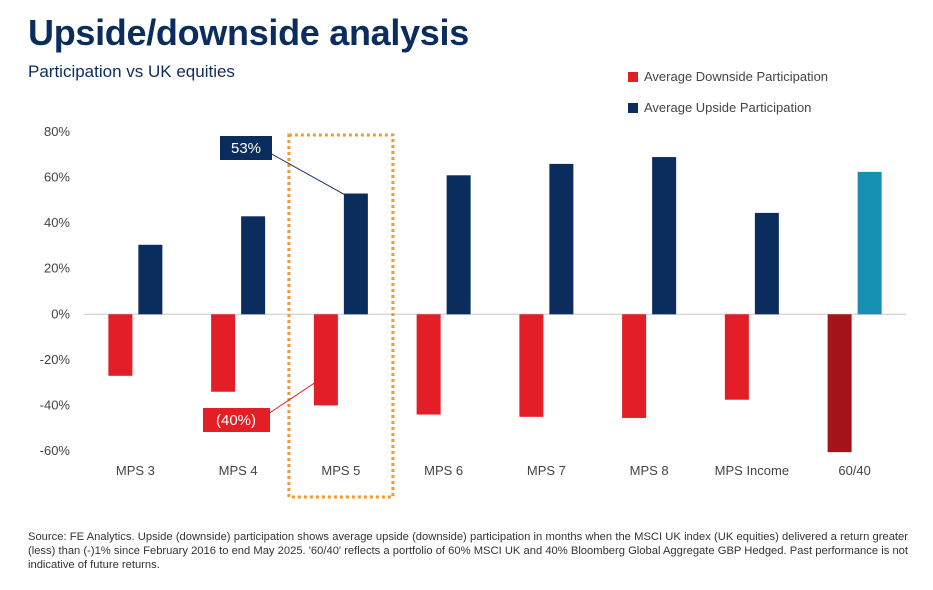 The image size is (933, 590). What do you see at coordinates (57, 222) in the screenshot?
I see `y-tick-label: 40%` at bounding box center [57, 222].